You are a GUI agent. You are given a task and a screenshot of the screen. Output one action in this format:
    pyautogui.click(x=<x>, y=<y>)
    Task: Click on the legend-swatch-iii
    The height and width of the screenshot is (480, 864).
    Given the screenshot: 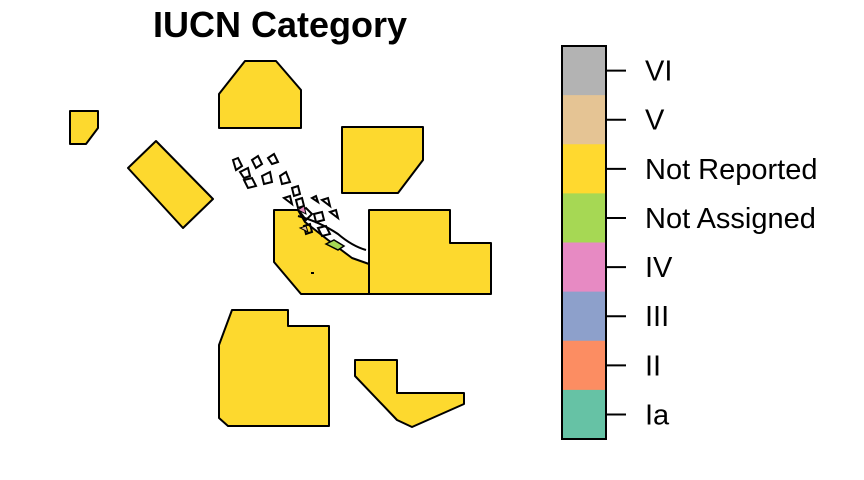 What is the action you would take?
    pyautogui.click(x=584, y=316)
    